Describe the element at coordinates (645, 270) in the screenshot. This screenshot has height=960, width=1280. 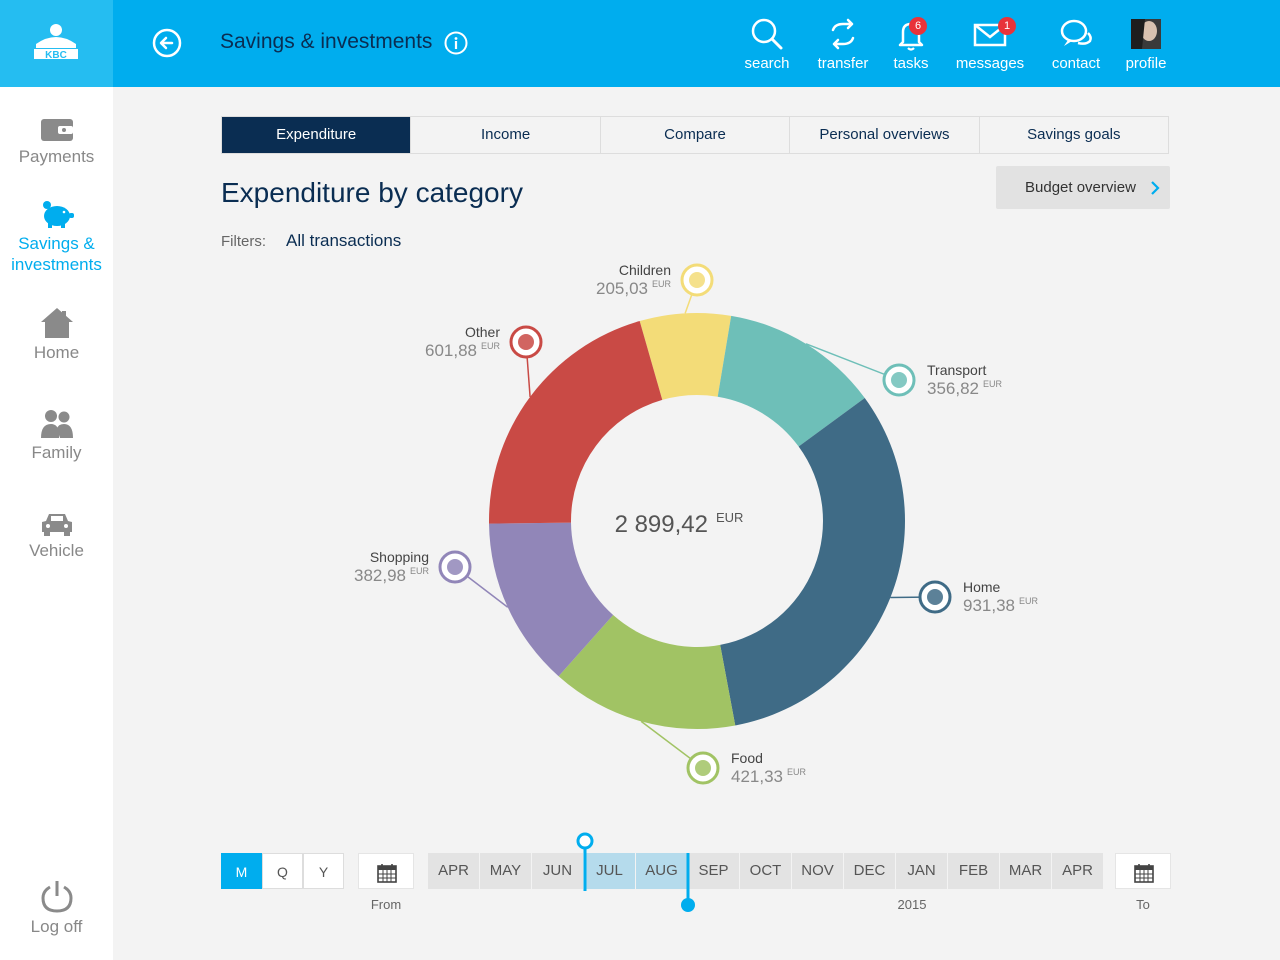
I see `category-label-children: Children` at that location.